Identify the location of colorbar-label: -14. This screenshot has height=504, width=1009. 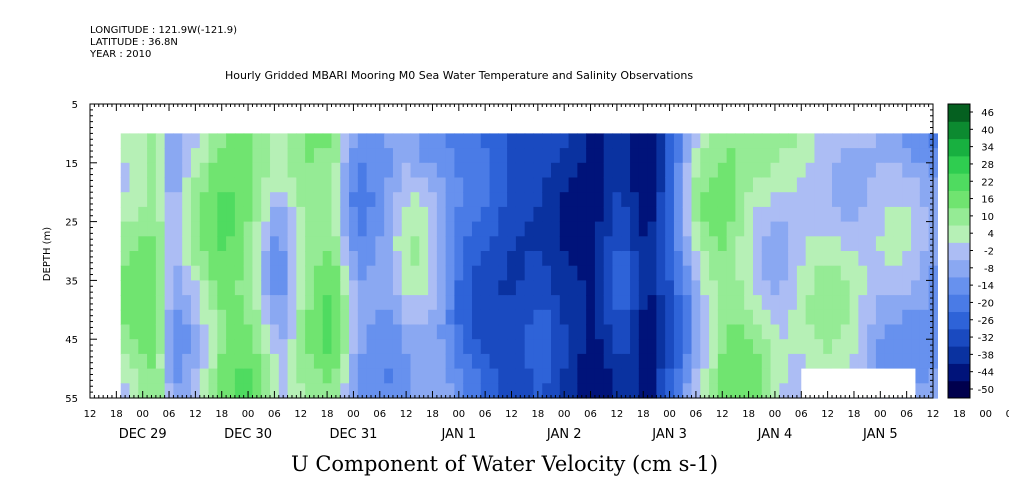
(986, 286).